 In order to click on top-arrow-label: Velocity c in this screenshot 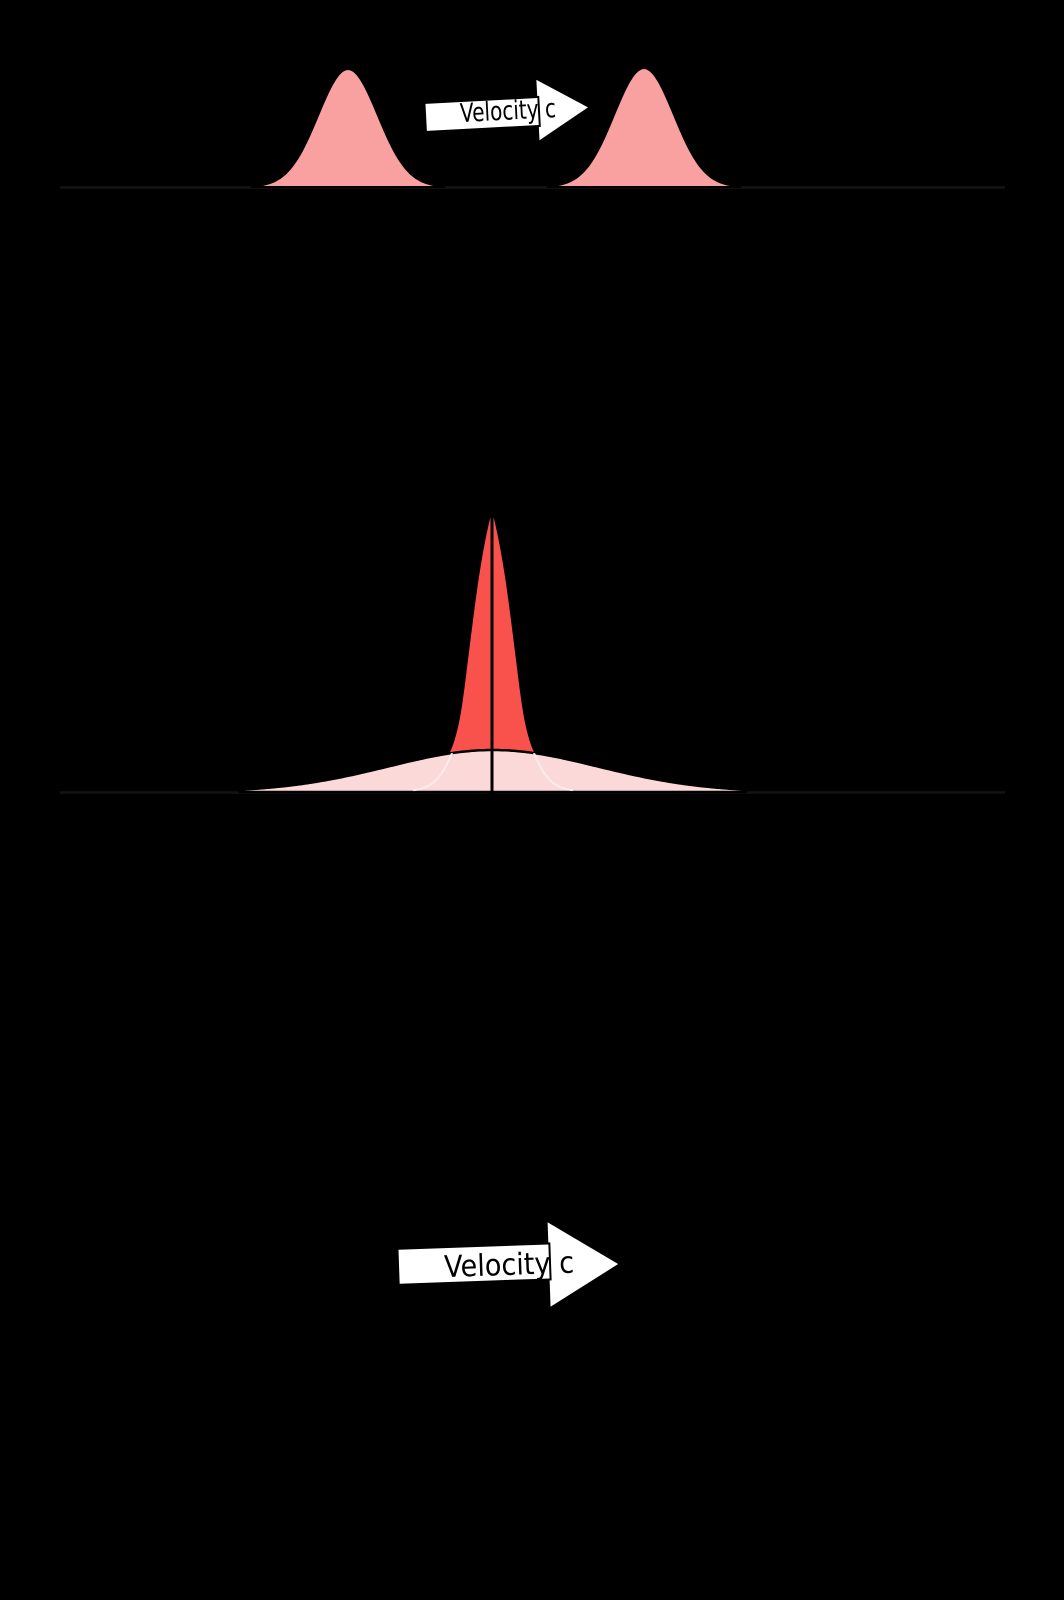, I will do `click(507, 111)`.